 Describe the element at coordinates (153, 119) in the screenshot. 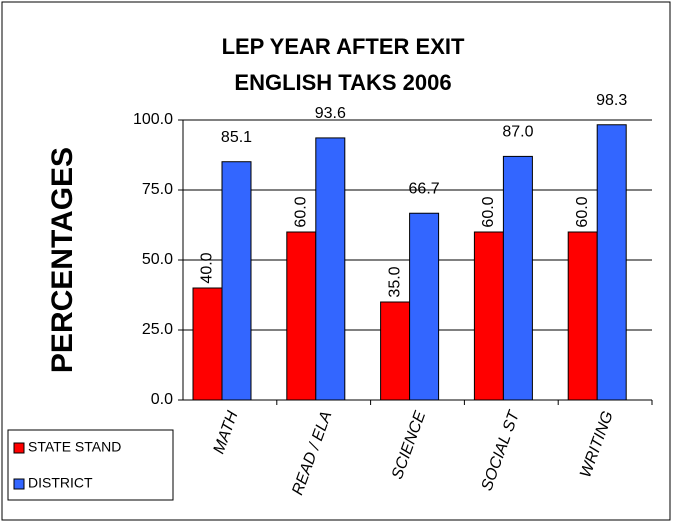

I see `y-tick-label: 100.0` at that location.